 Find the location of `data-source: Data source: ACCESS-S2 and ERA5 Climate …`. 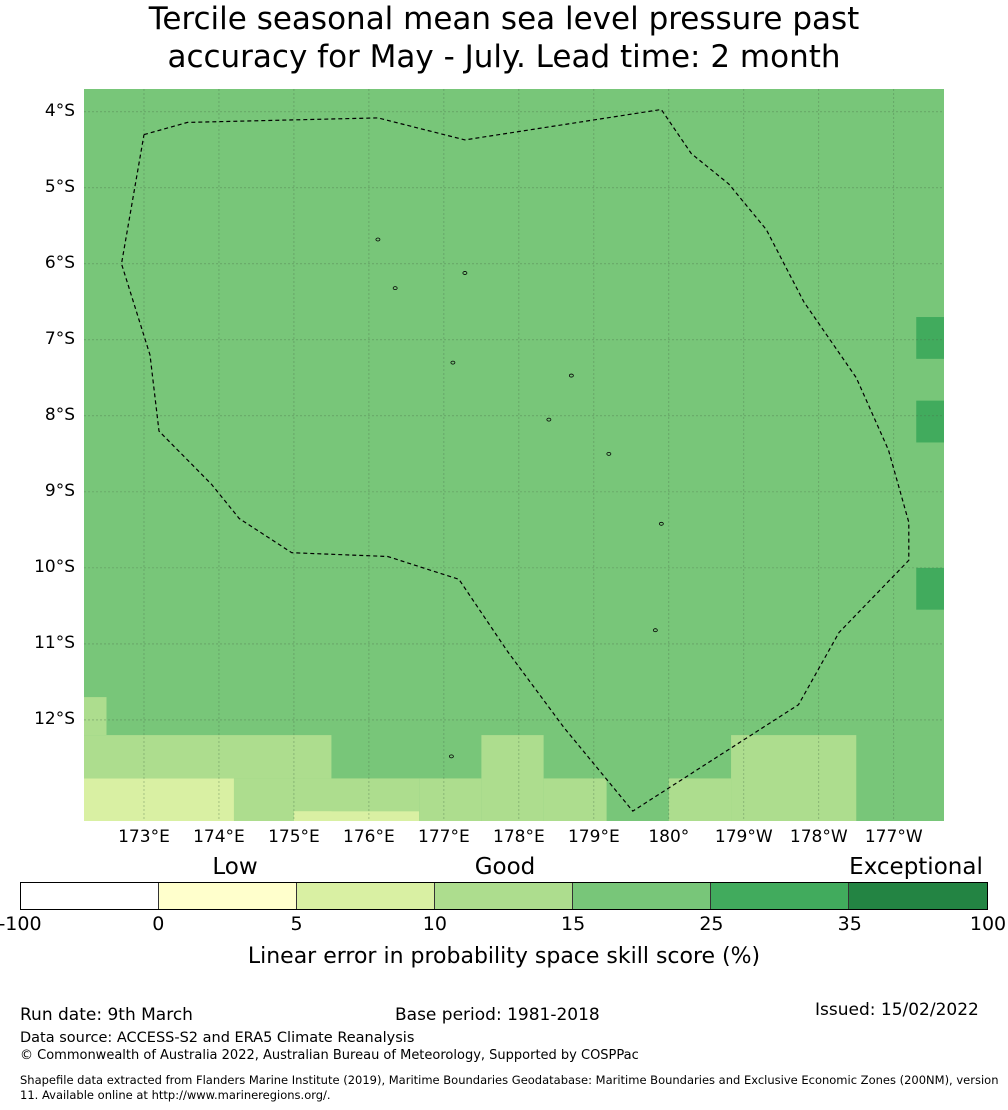

data-source: Data source: ACCESS-S2 and ERA5 Climate … is located at coordinates (217, 1038).